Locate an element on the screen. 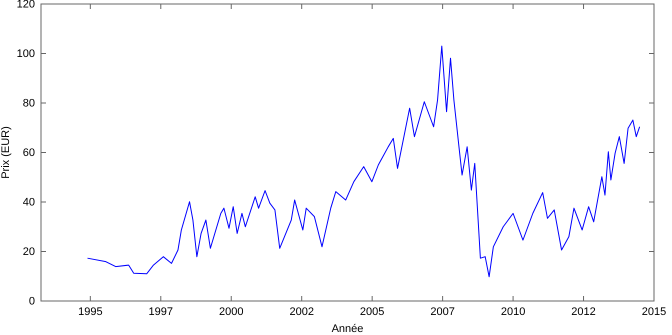 This screenshot has width=672, height=335. y-axis-title: Prix (EUR) is located at coordinates (6, 152).